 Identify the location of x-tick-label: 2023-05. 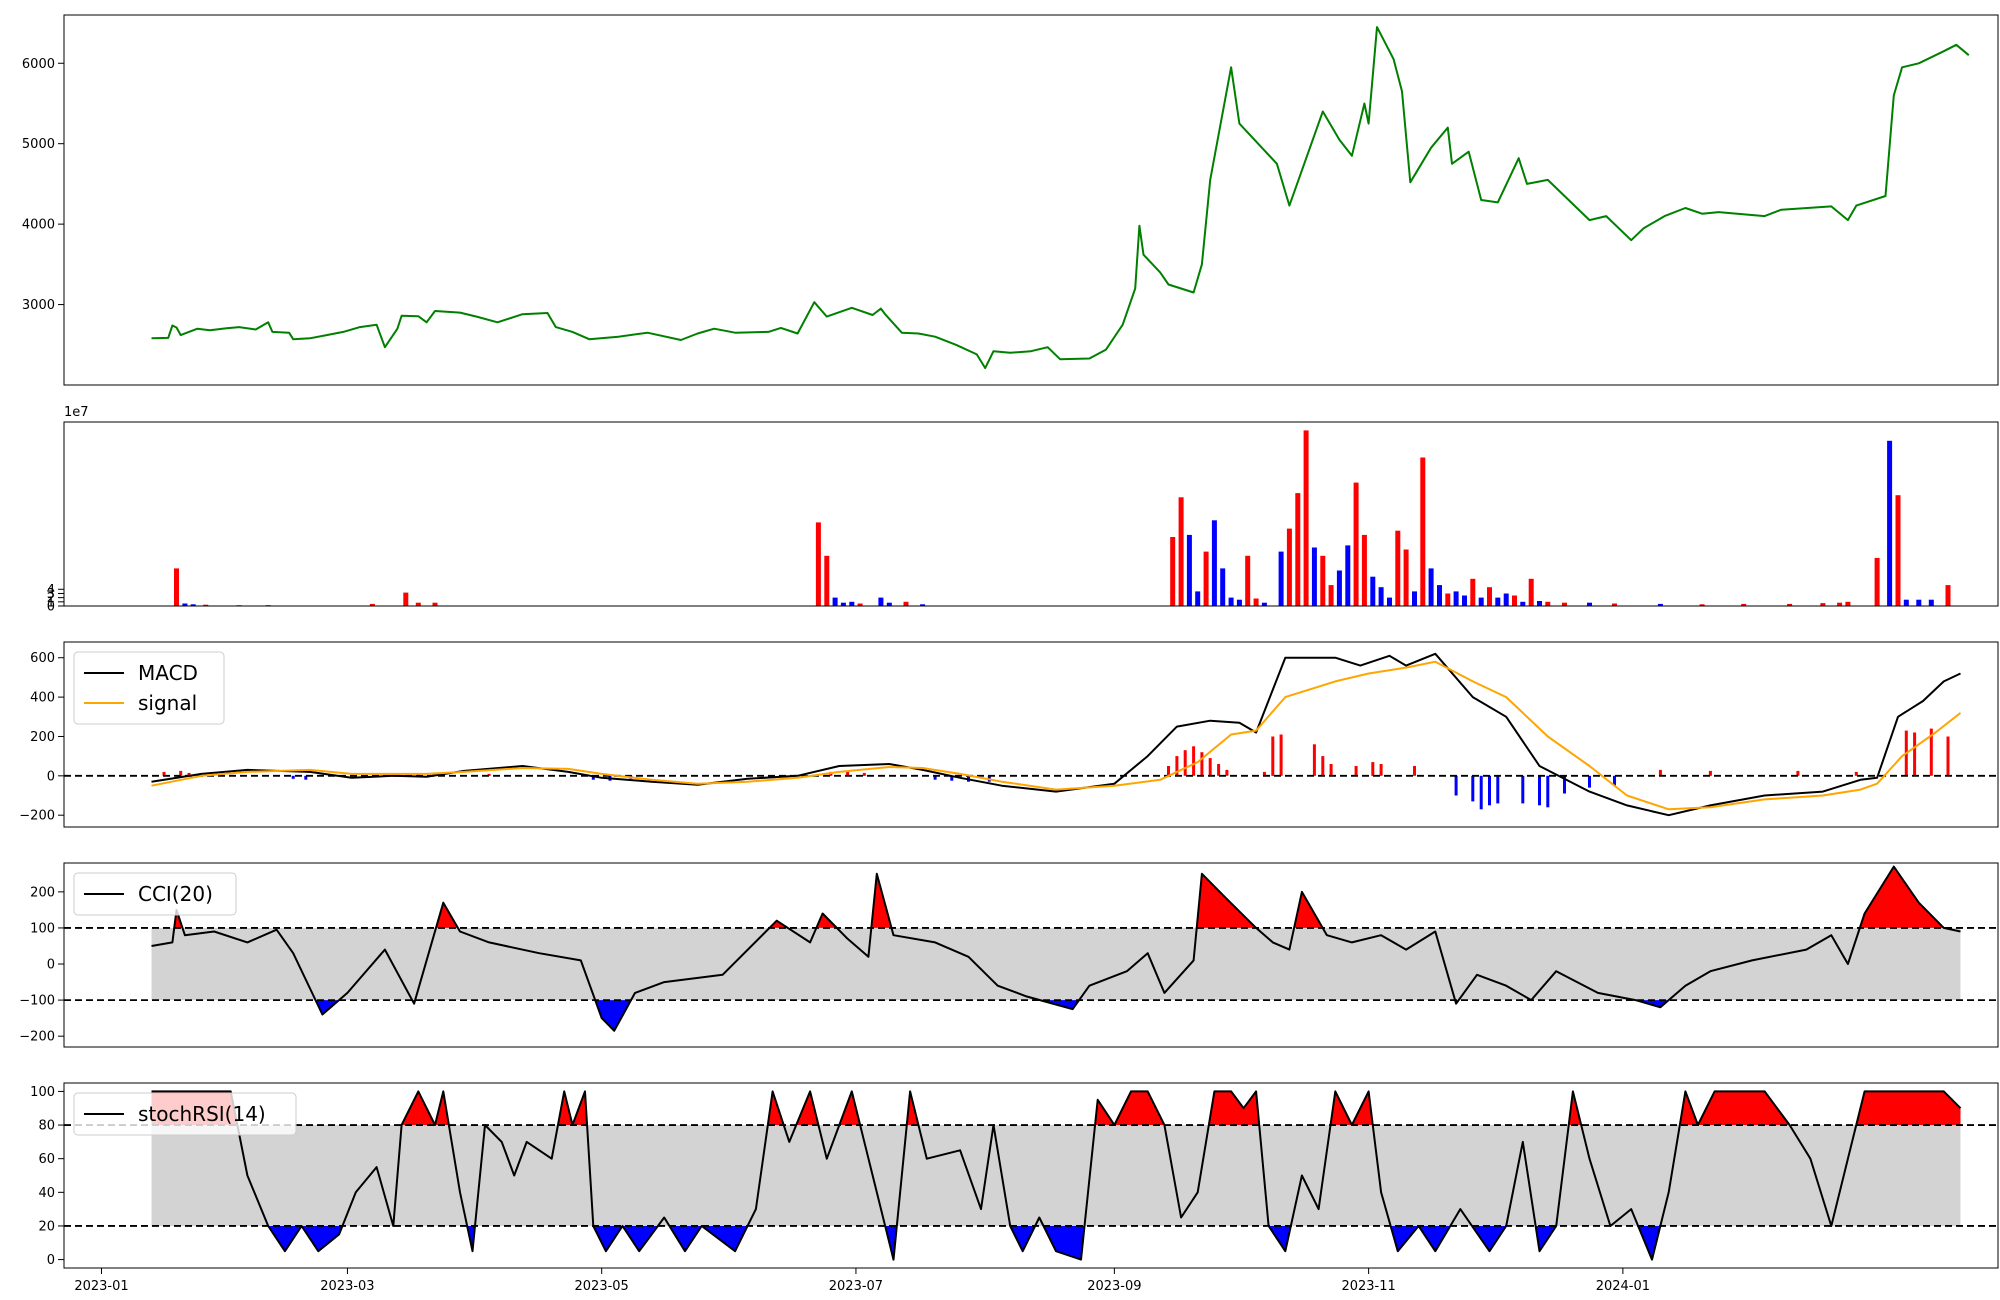
(602, 1286).